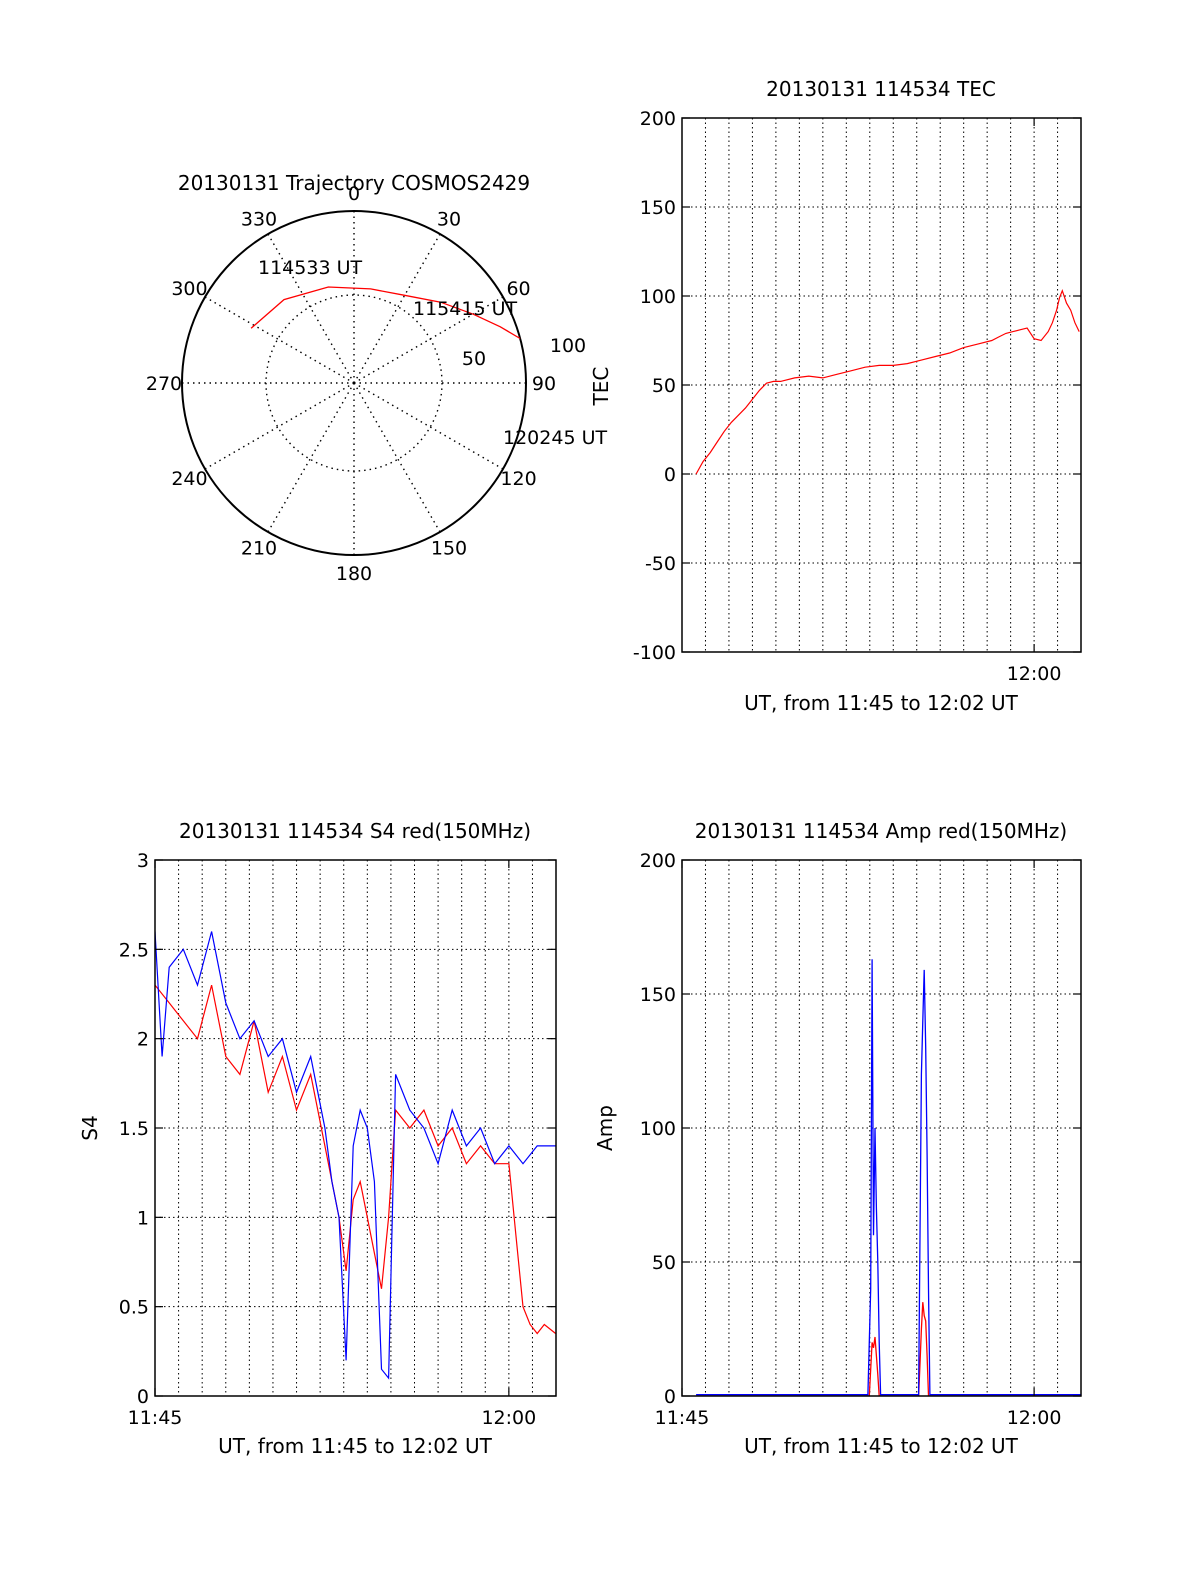 The image size is (1200, 1575). I want to click on y-tick-label: 1, so click(143, 1218).